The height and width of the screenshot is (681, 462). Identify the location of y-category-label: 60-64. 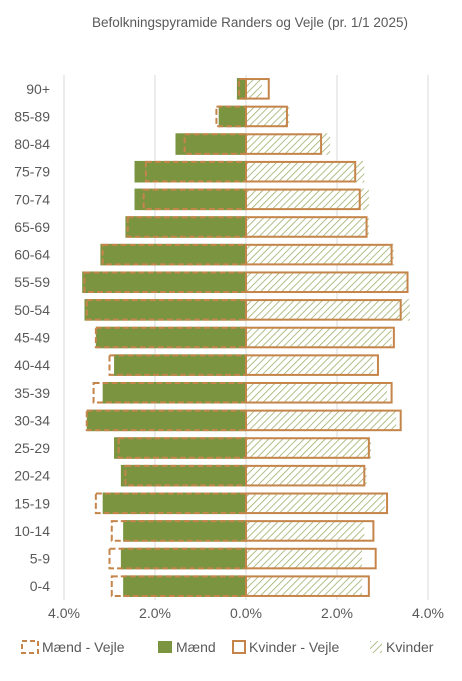
(32, 255).